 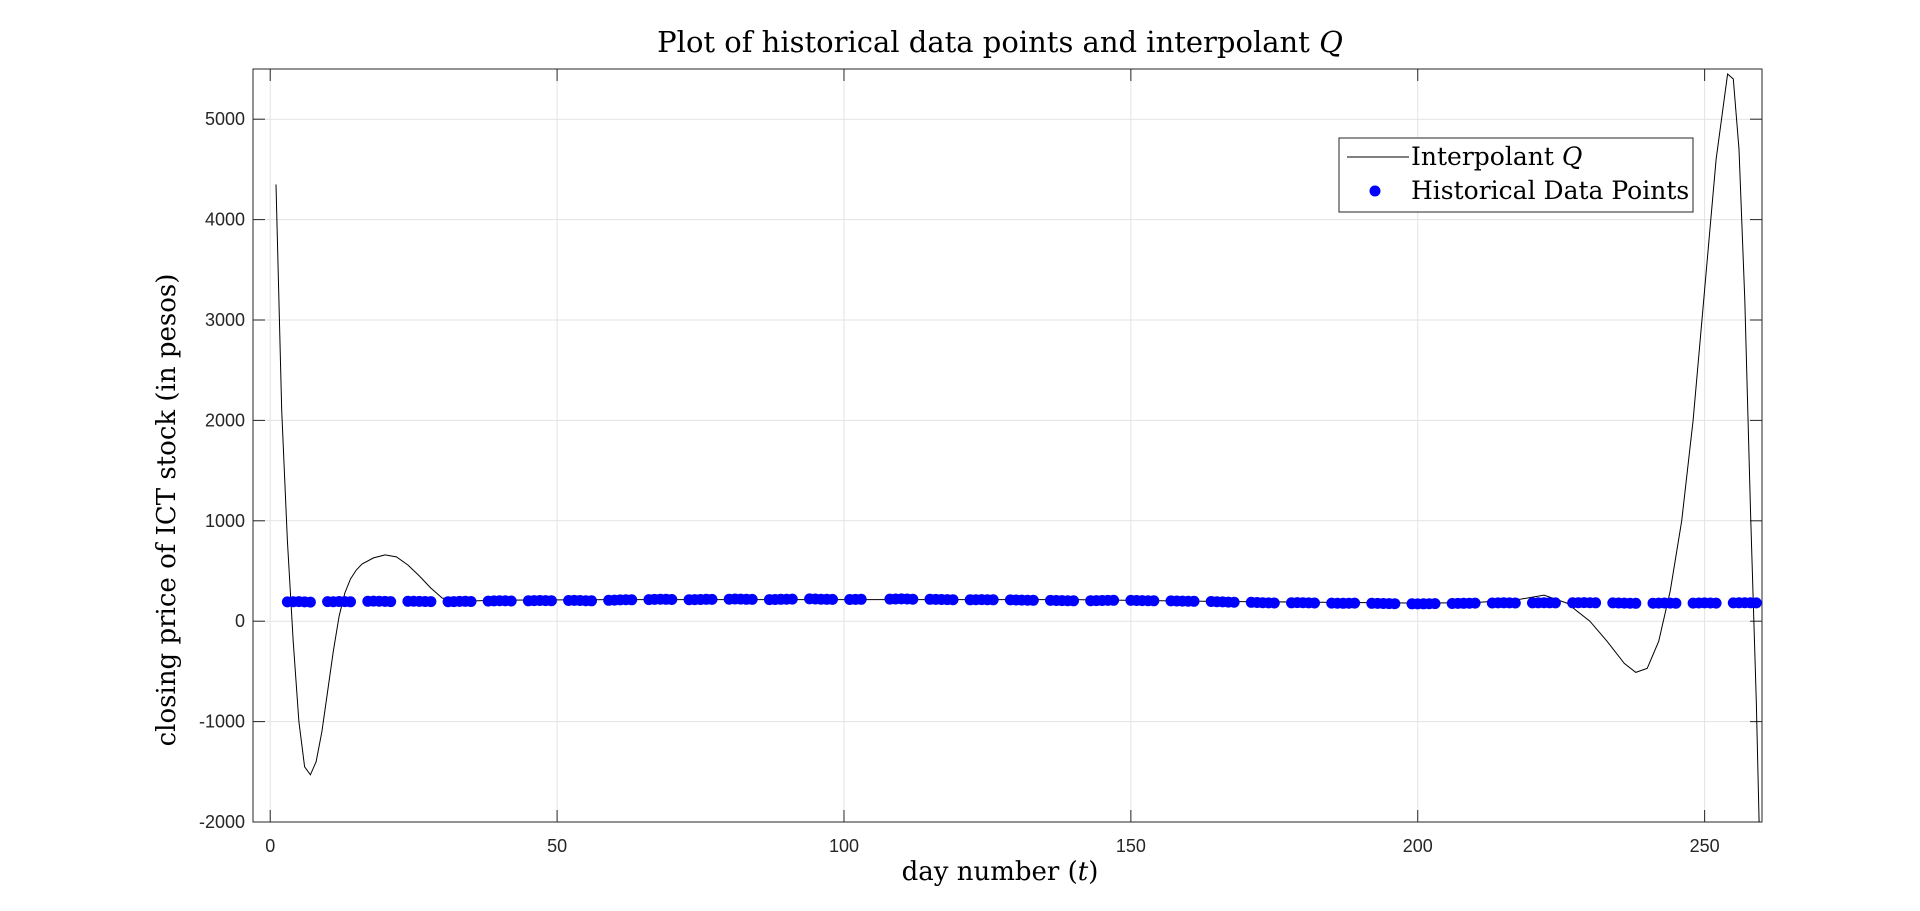 What do you see at coordinates (167, 510) in the screenshot?
I see `y-axis-label: closing price of ICT stock (in pesos)` at bounding box center [167, 510].